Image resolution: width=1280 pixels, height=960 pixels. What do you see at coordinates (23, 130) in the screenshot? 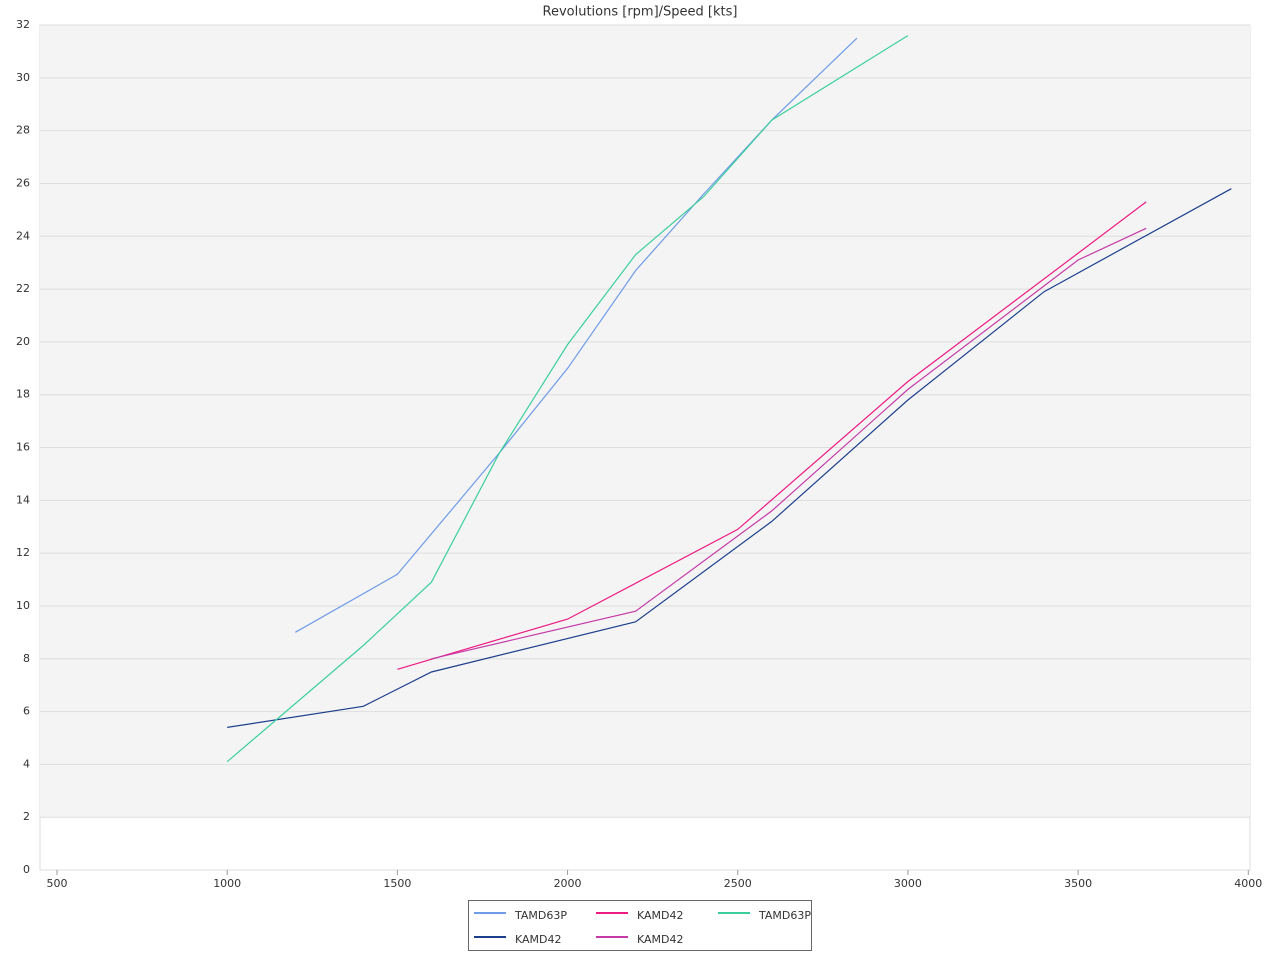
I see `y-tick-label: 28` at bounding box center [23, 130].